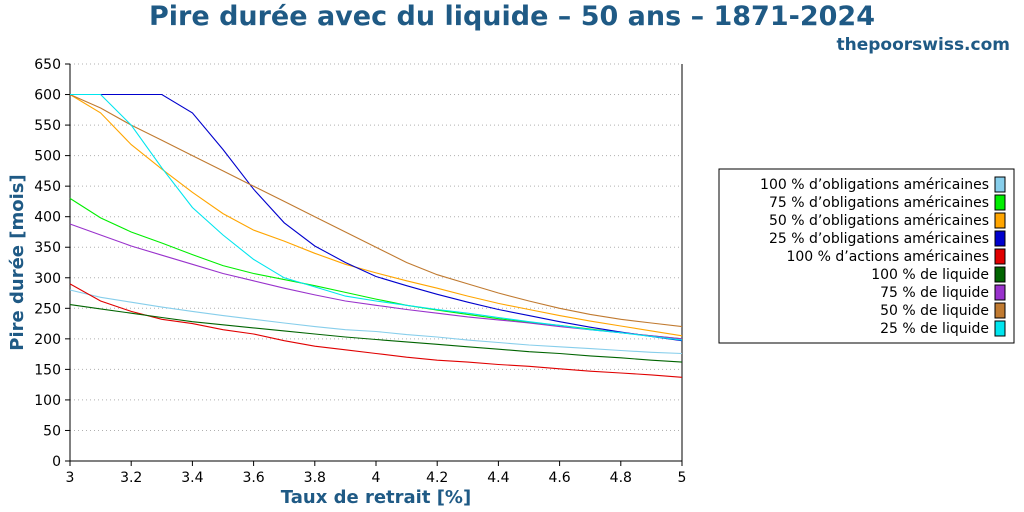 Image resolution: width=1024 pixels, height=512 pixels. Describe the element at coordinates (47, 248) in the screenshot. I see `y-tick-label: 350` at that location.